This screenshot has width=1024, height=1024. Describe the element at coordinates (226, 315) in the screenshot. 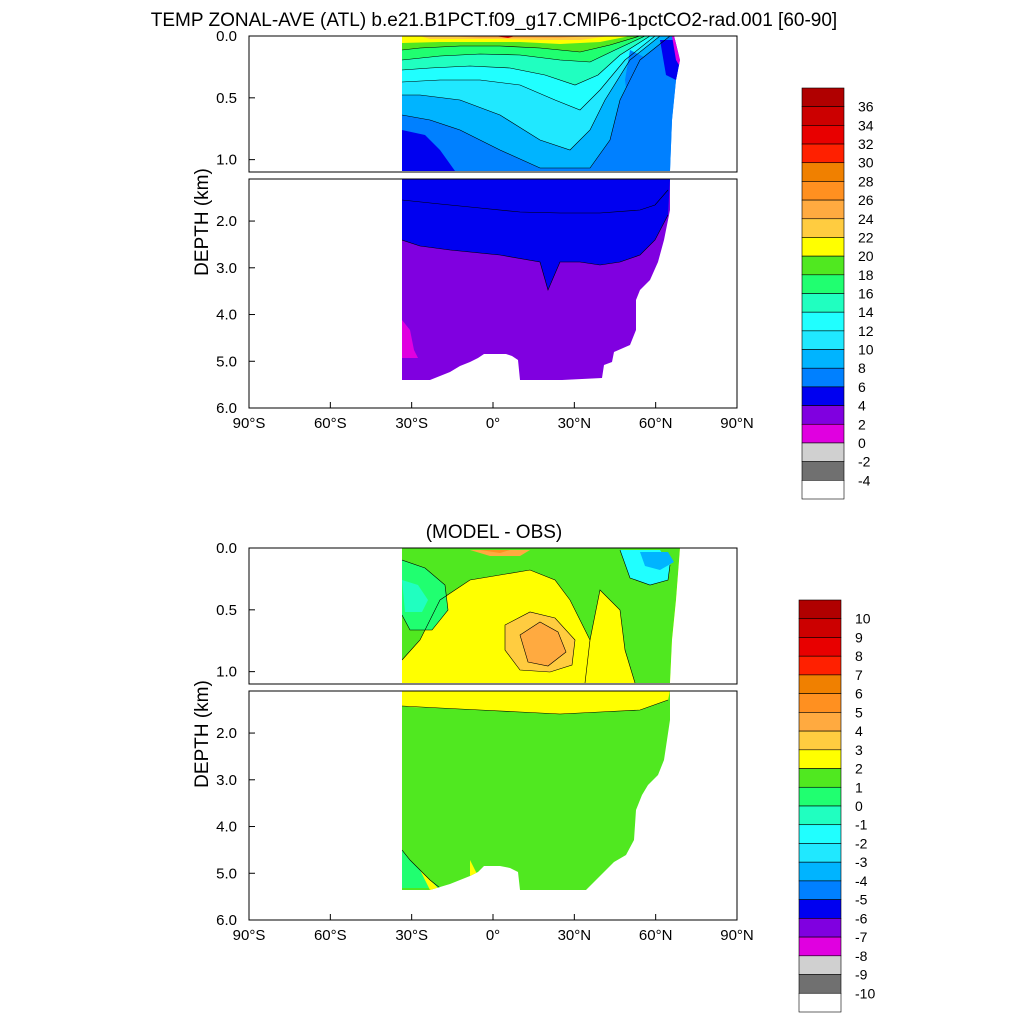

I see `panel-1-y-tick-label: 4.0` at that location.